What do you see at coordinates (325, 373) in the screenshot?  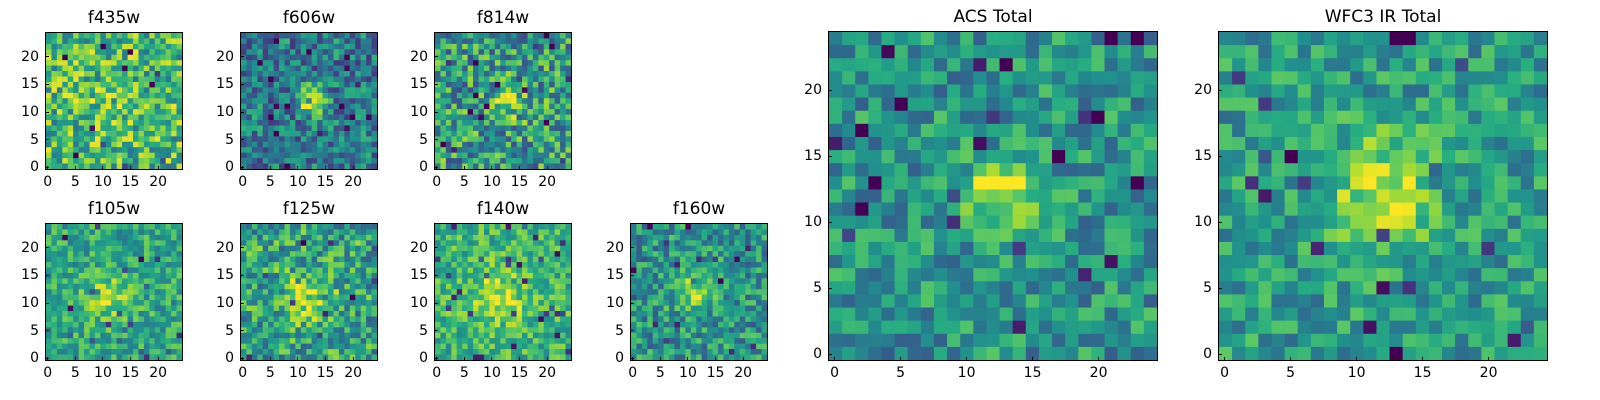 I see `x-tick-label: 15` at bounding box center [325, 373].